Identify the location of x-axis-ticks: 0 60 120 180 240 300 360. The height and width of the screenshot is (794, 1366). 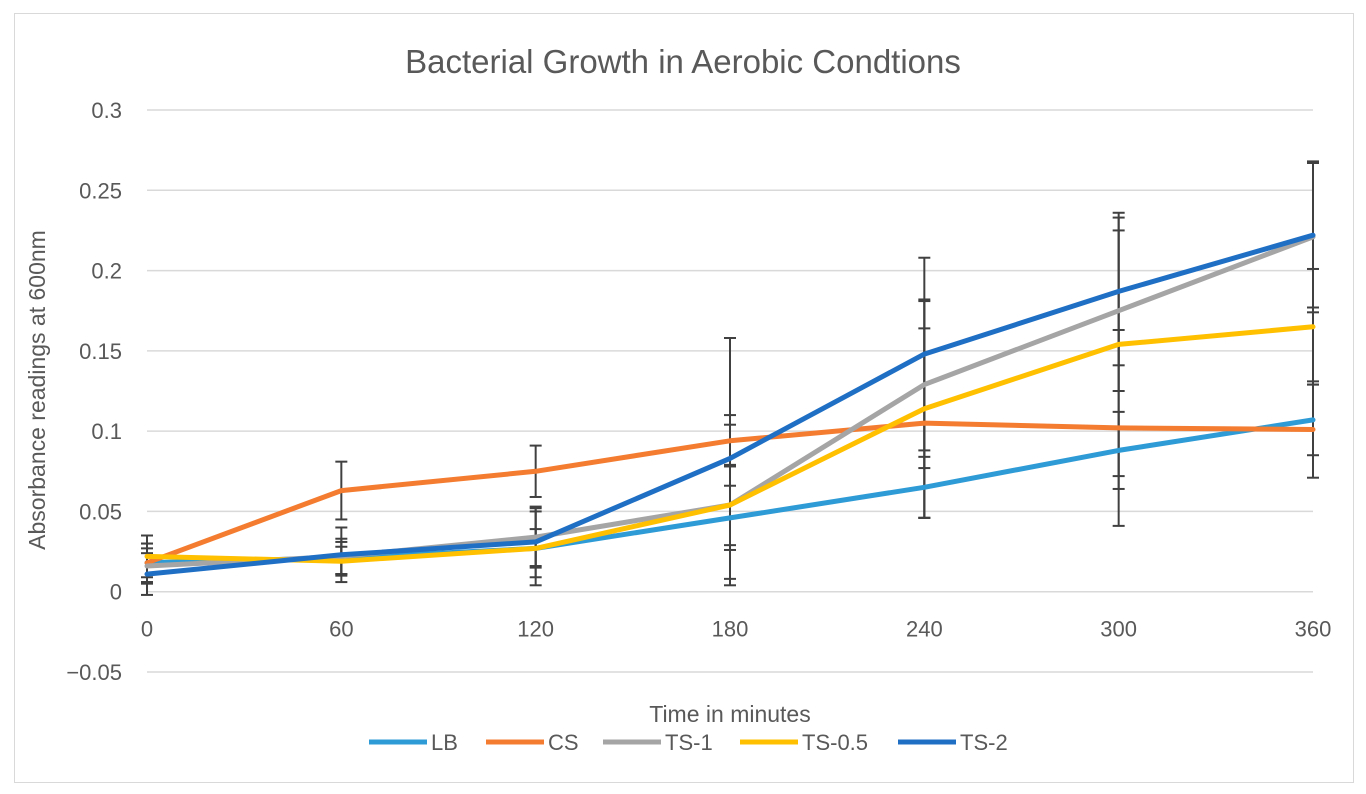
(736, 629).